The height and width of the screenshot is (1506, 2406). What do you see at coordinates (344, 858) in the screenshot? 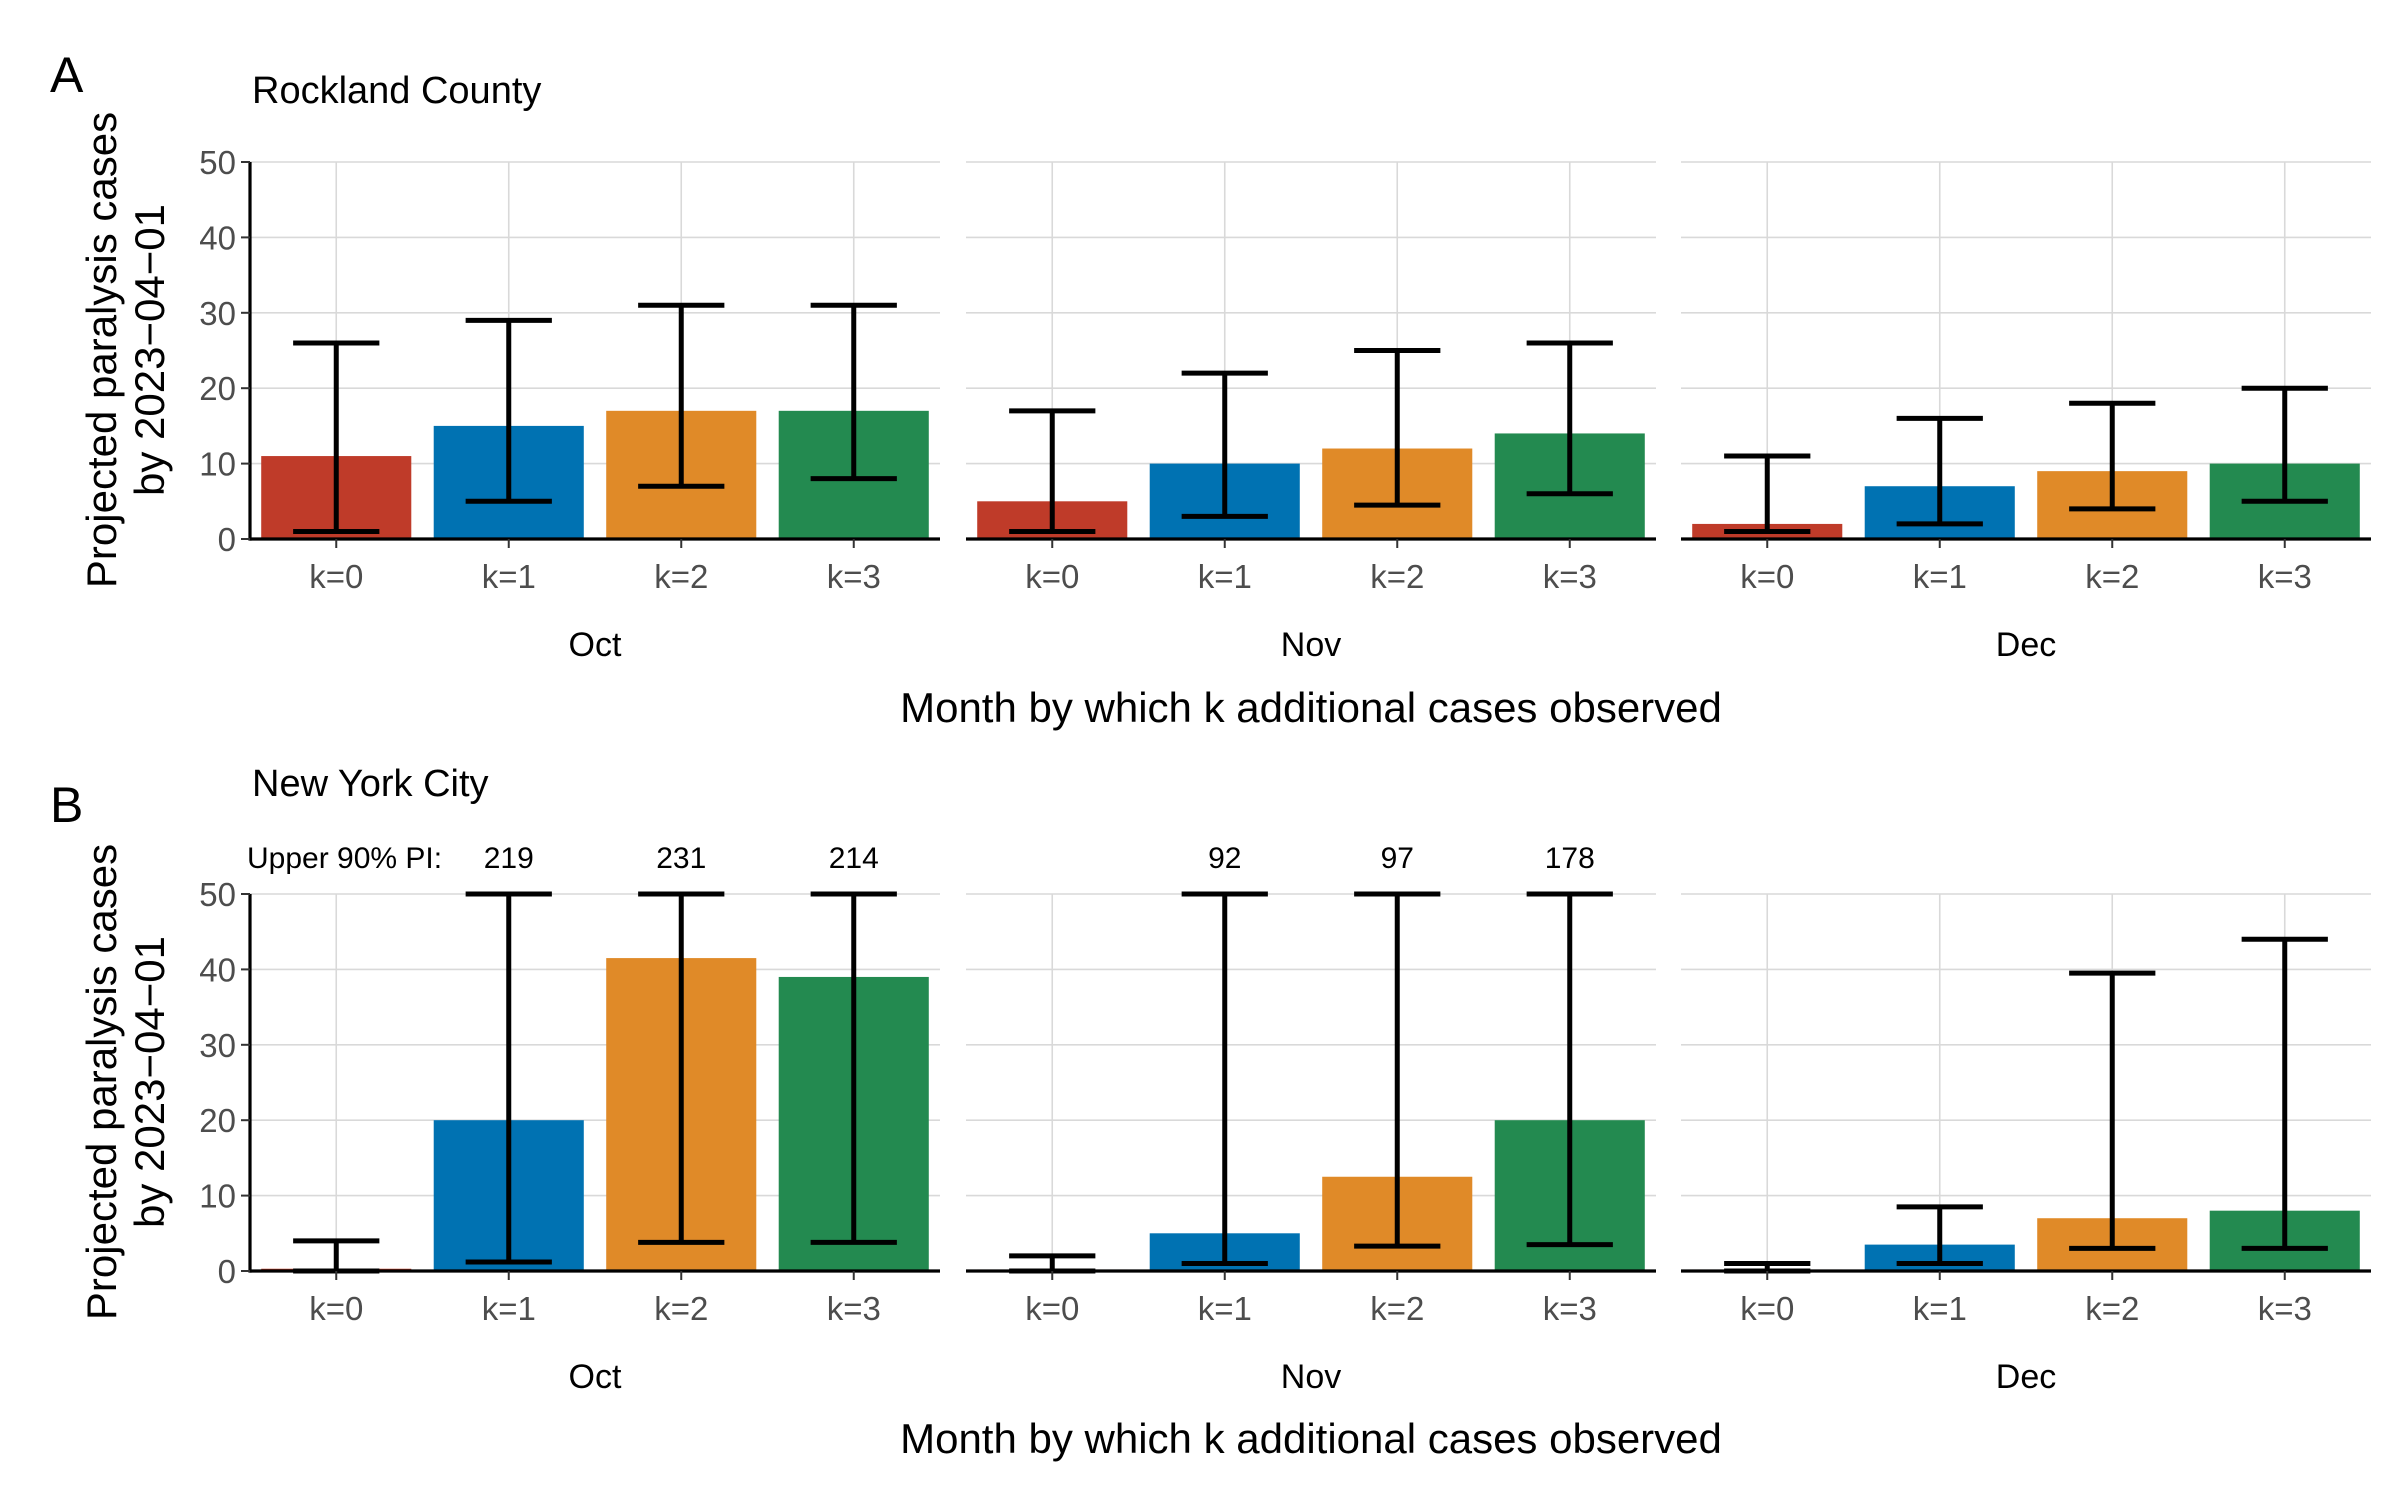
I see `panel-b-upper-label: Upper 90% PI:` at bounding box center [344, 858].